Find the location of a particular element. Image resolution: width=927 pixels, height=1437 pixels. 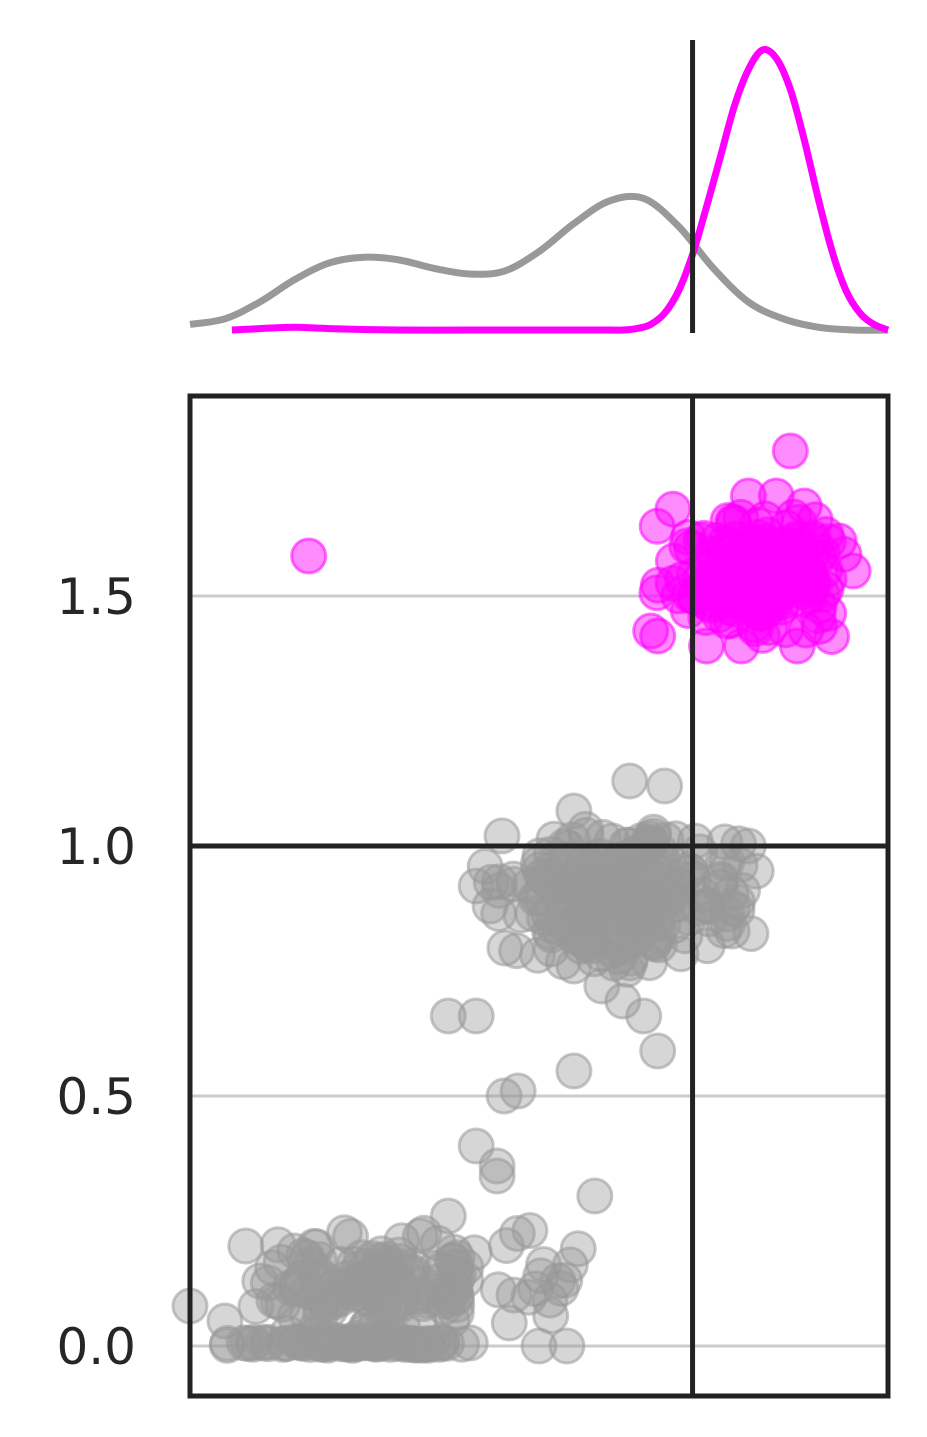

ytick-label-3: 1.5 is located at coordinates (96, 597).